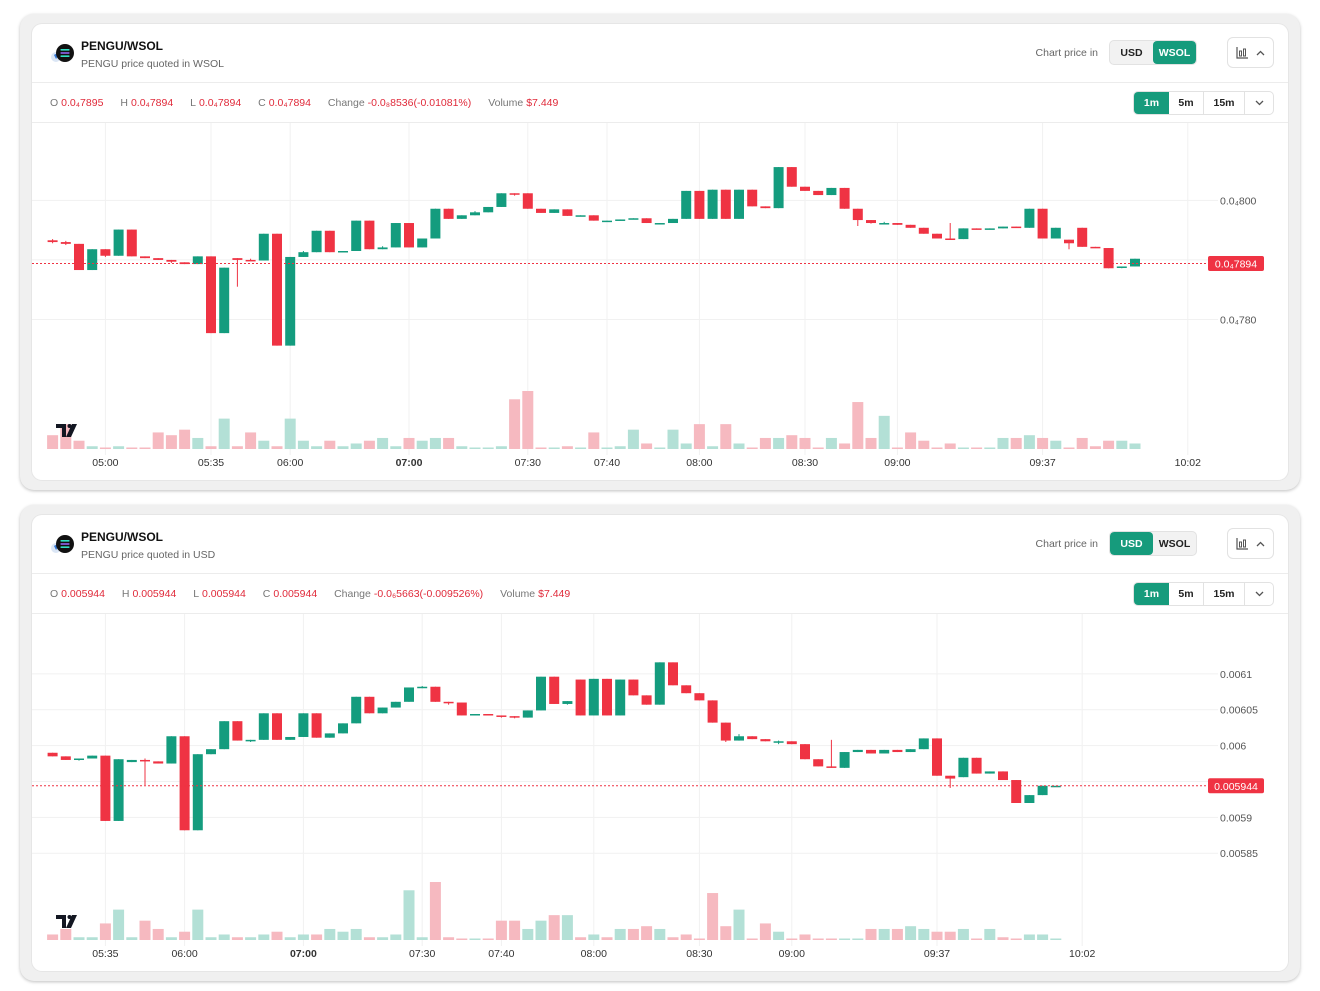 The width and height of the screenshot is (1320, 991). I want to click on indicator-chart-icon, so click(1242, 52).